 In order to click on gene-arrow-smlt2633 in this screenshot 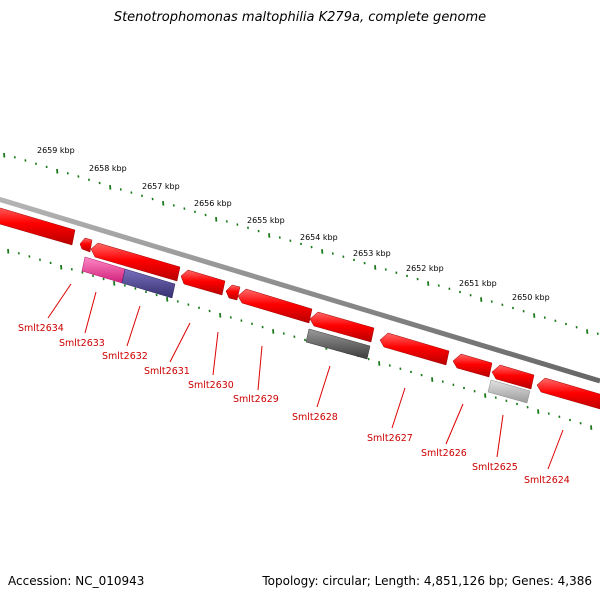, I will do `click(86, 245)`.